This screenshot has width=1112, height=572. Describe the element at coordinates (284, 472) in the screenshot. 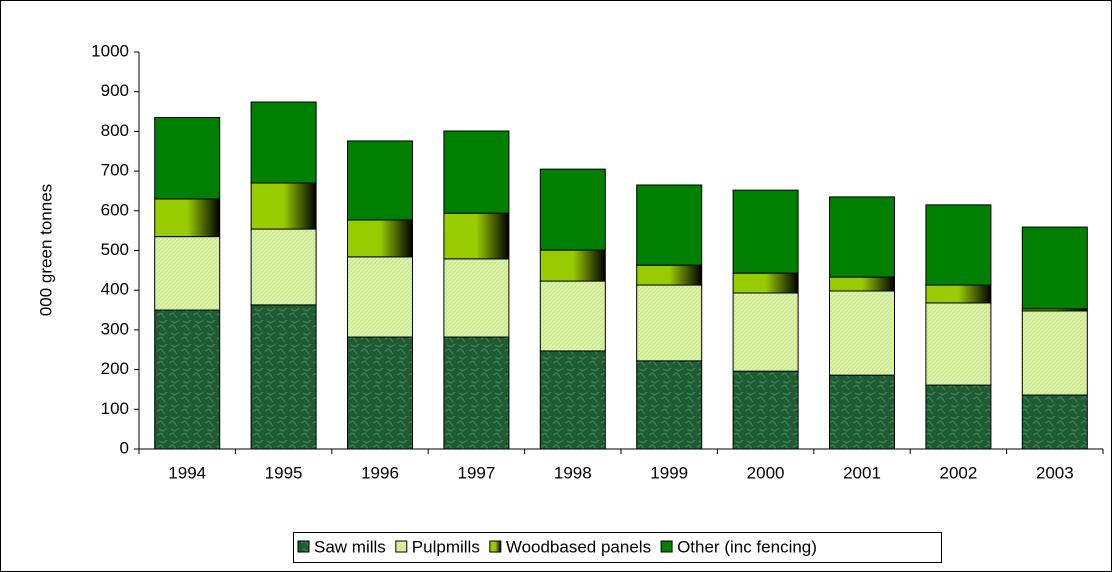

I see `x-tick-label: 1995` at that location.